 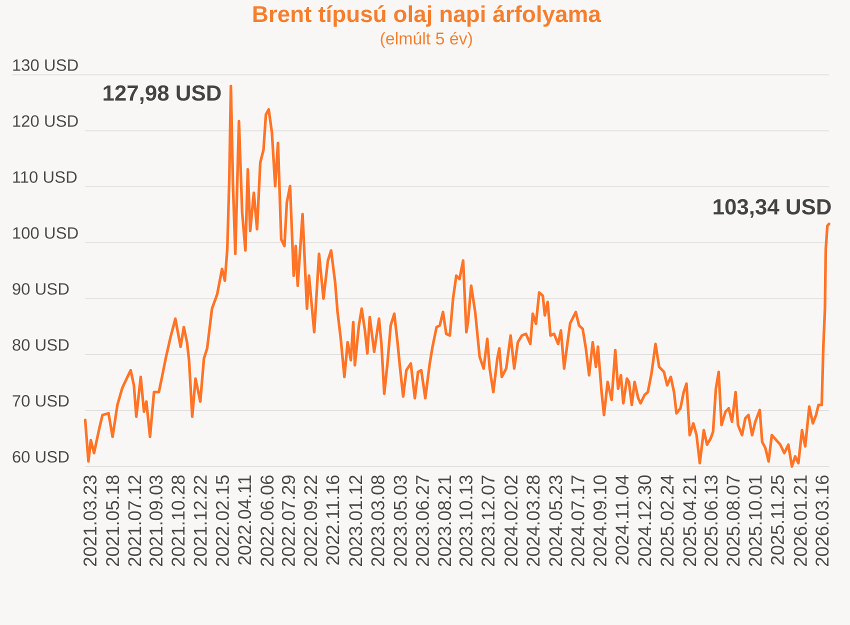 What do you see at coordinates (511, 521) in the screenshot?
I see `x-tick-label: 2024.02.02` at bounding box center [511, 521].